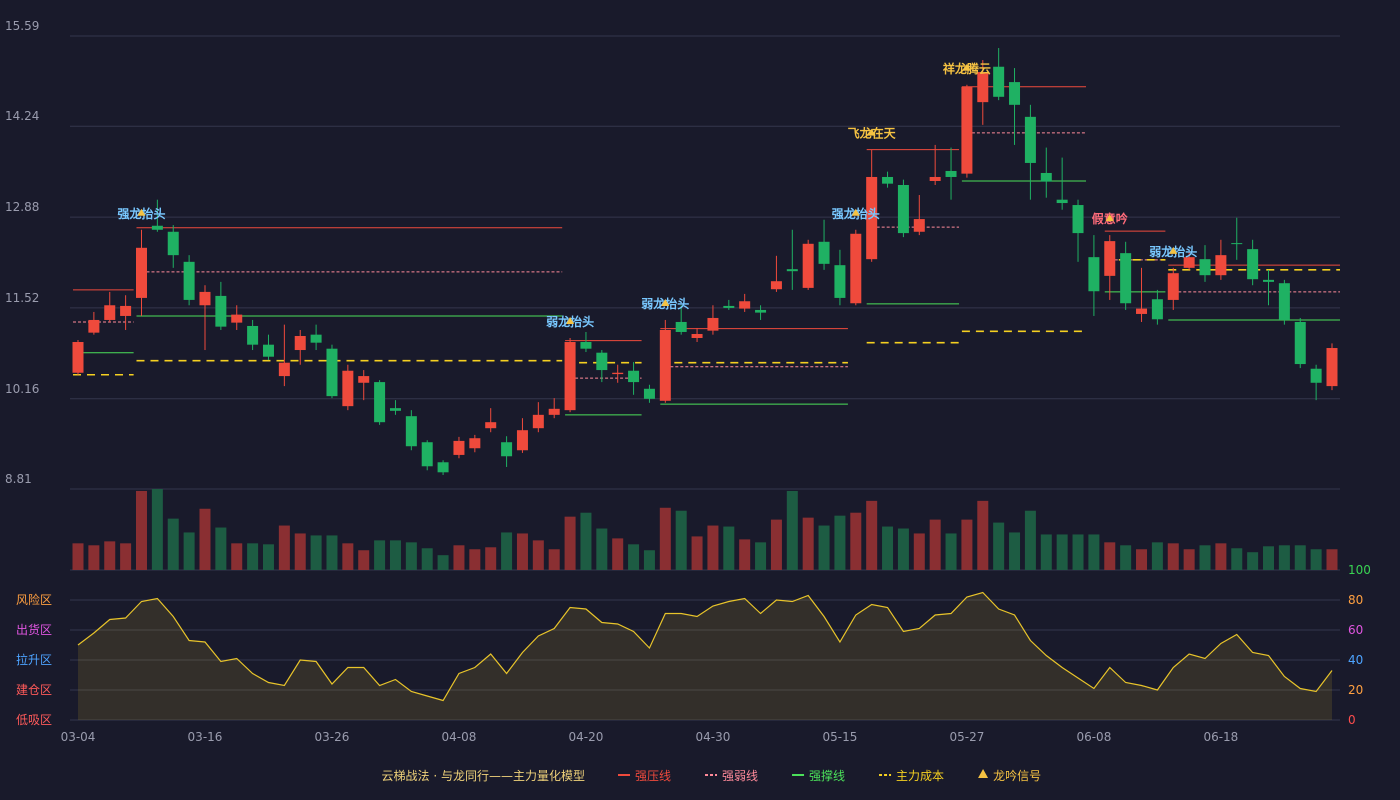  What do you see at coordinates (1220, 737) in the screenshot?
I see `x-tick-label: 06-18` at bounding box center [1220, 737].